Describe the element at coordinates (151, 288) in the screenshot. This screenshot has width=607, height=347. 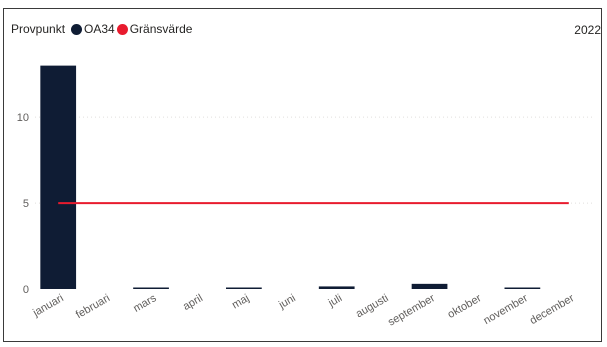
I see `bar-oa34-mars` at that location.